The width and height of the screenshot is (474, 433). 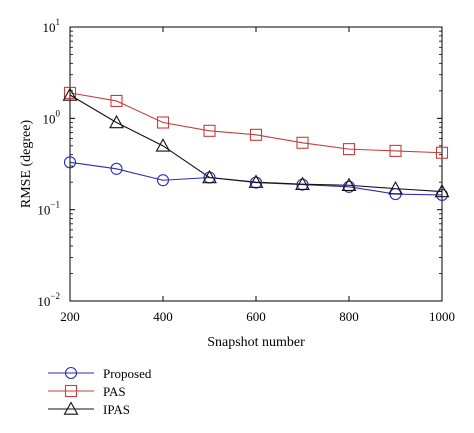 I want to click on legend-label-proposed: Proposed, so click(x=127, y=373).